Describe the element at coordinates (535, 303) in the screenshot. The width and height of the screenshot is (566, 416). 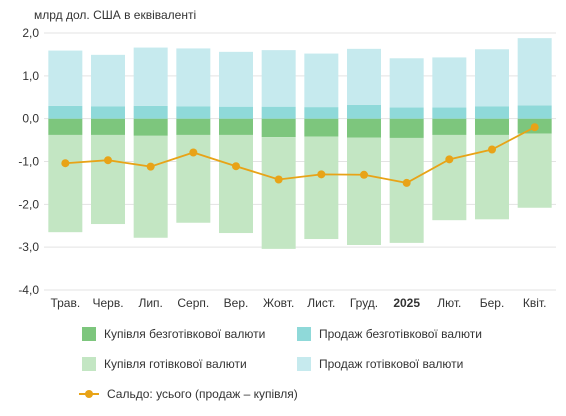
I see `x-tick-label: Квіт.` at that location.